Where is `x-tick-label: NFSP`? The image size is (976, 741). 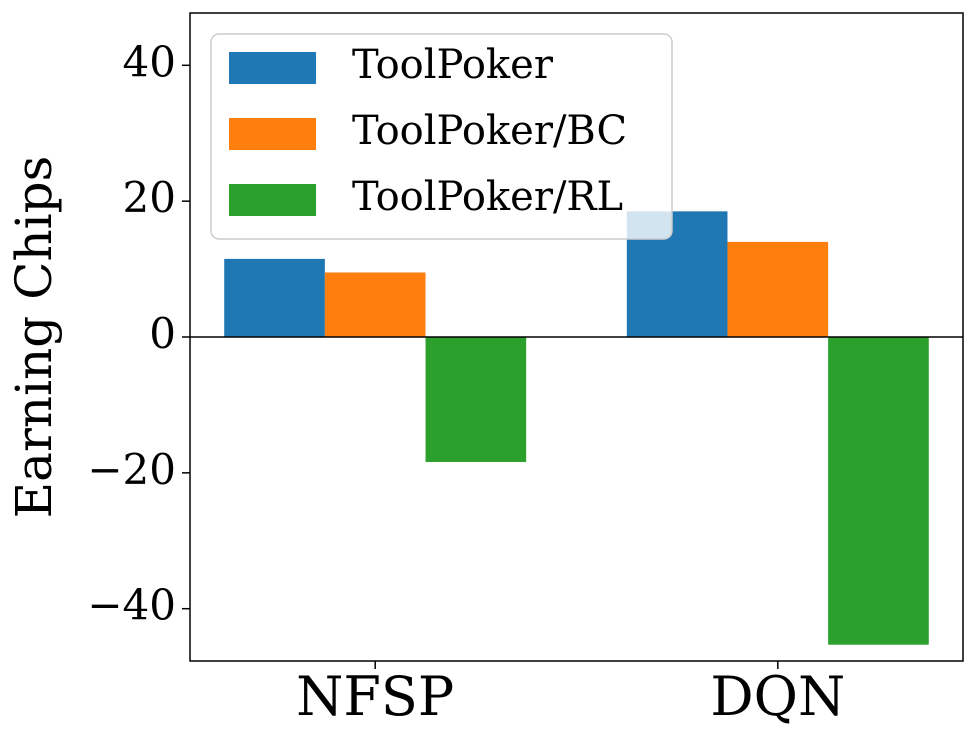
x-tick-label: NFSP is located at coordinates (375, 696).